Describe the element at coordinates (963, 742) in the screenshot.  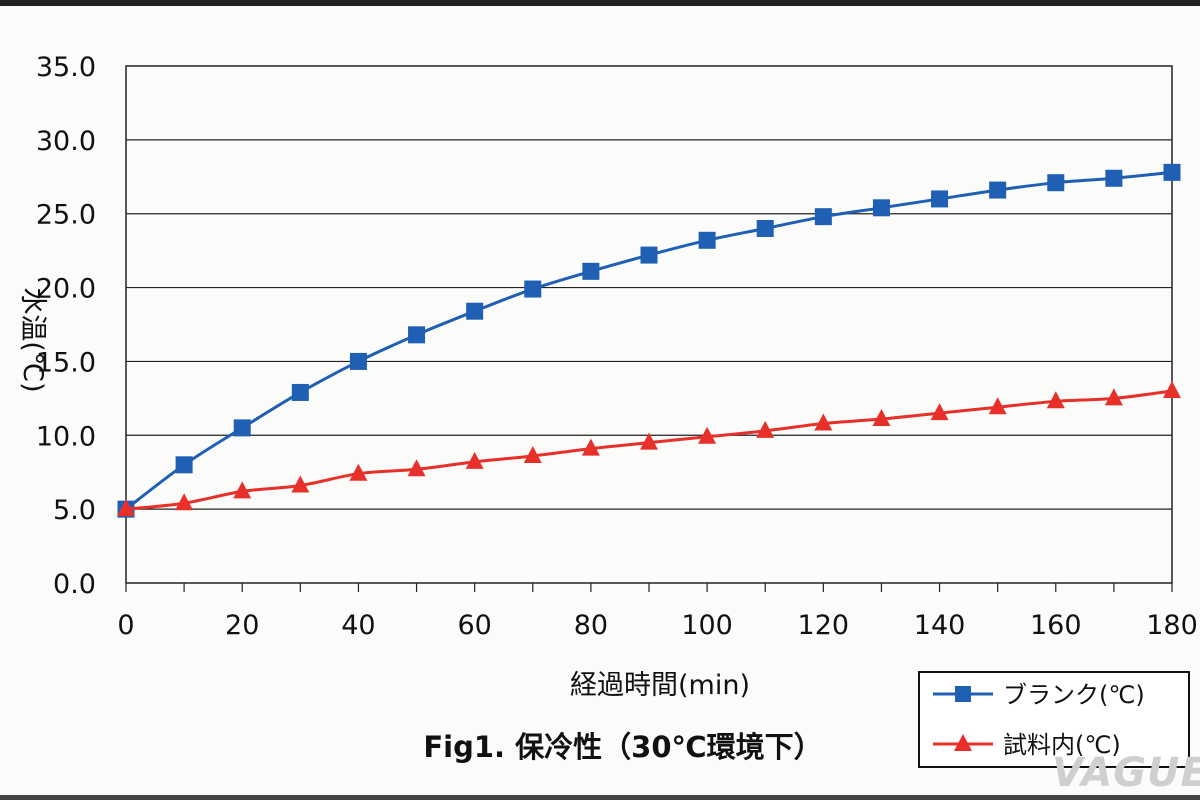
I see `legend-marker-sample` at that location.